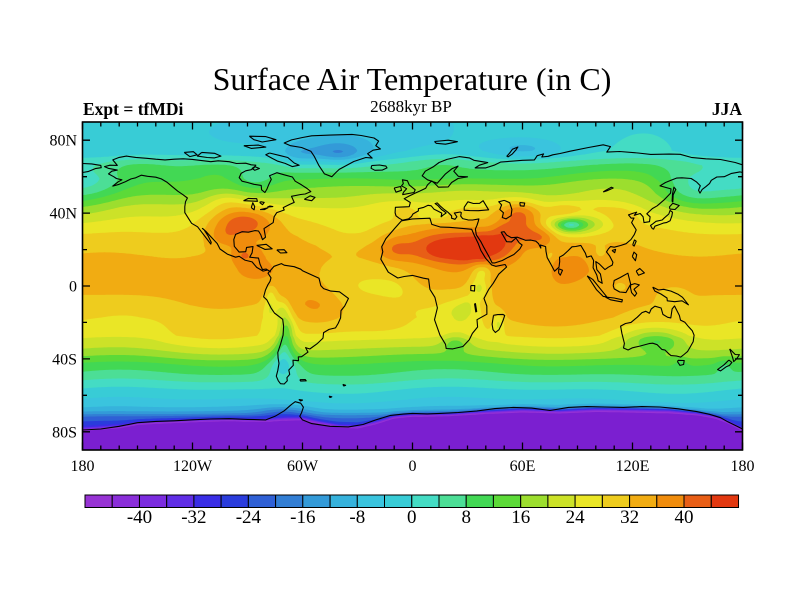 The image size is (800, 600). I want to click on svg-text: 24, so click(576, 517).